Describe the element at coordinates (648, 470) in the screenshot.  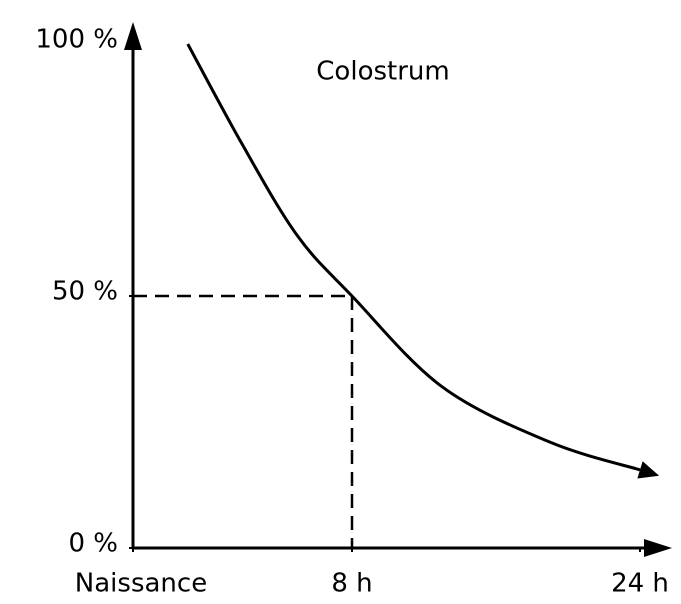
I see `line-arrow` at that location.